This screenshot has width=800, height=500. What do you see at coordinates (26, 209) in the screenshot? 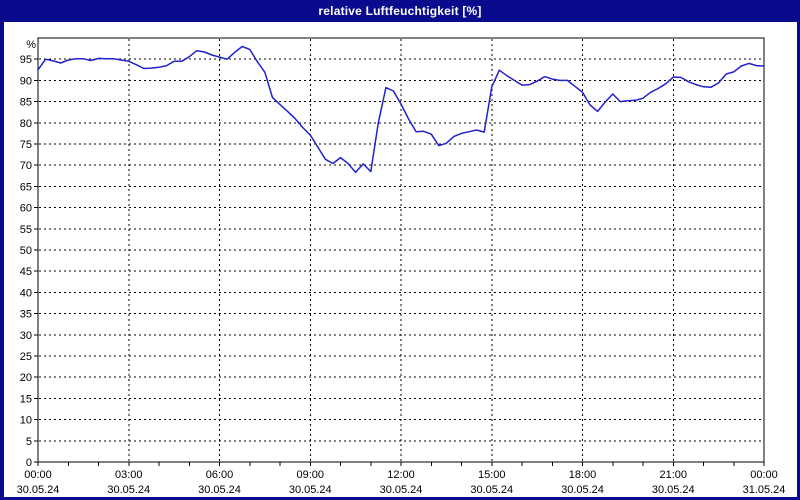
I see `y-tick-label: 60` at bounding box center [26, 209].